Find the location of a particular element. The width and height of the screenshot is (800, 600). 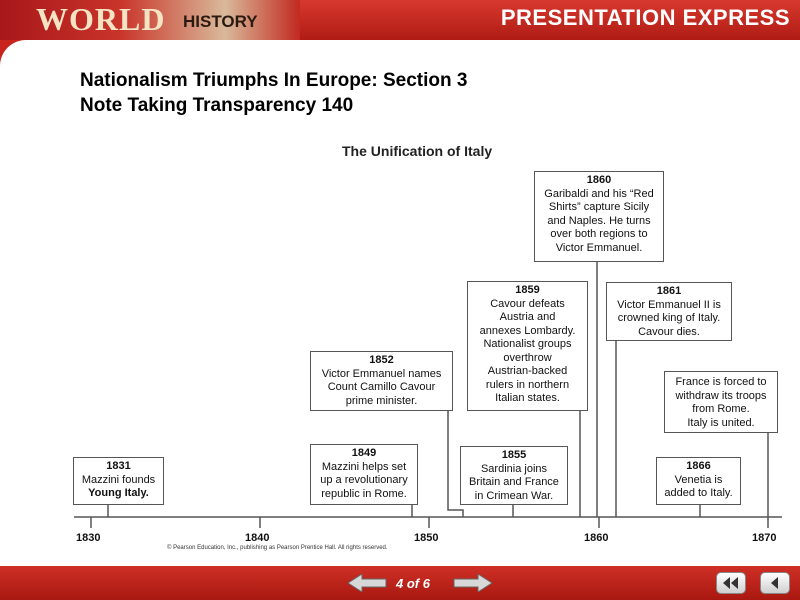

back-icon is located at coordinates (774, 583).